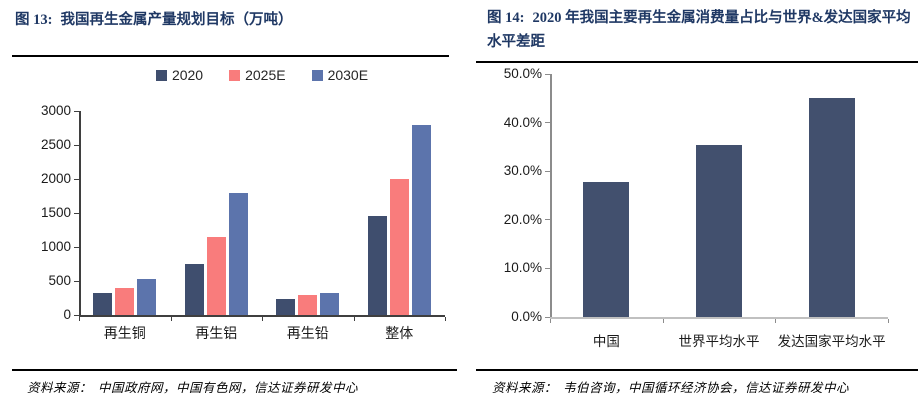 Image resolution: width=924 pixels, height=405 pixels. Describe the element at coordinates (55, 110) in the screenshot. I see `y-tick-label: 3000` at that location.